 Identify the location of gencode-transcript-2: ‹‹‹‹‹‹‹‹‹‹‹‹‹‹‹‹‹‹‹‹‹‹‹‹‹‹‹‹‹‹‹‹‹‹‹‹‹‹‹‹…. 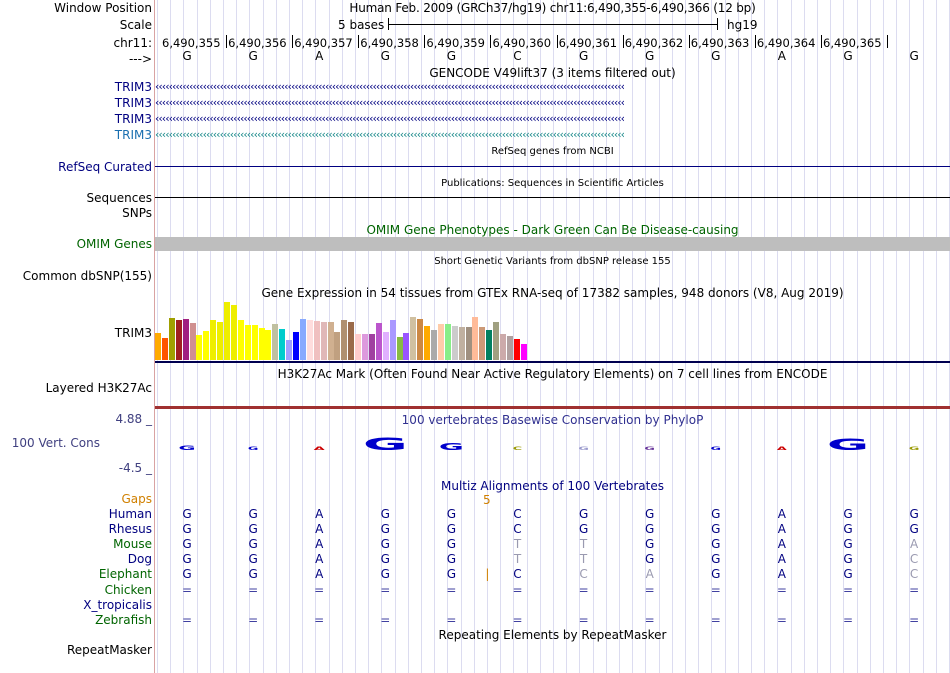
(390, 102).